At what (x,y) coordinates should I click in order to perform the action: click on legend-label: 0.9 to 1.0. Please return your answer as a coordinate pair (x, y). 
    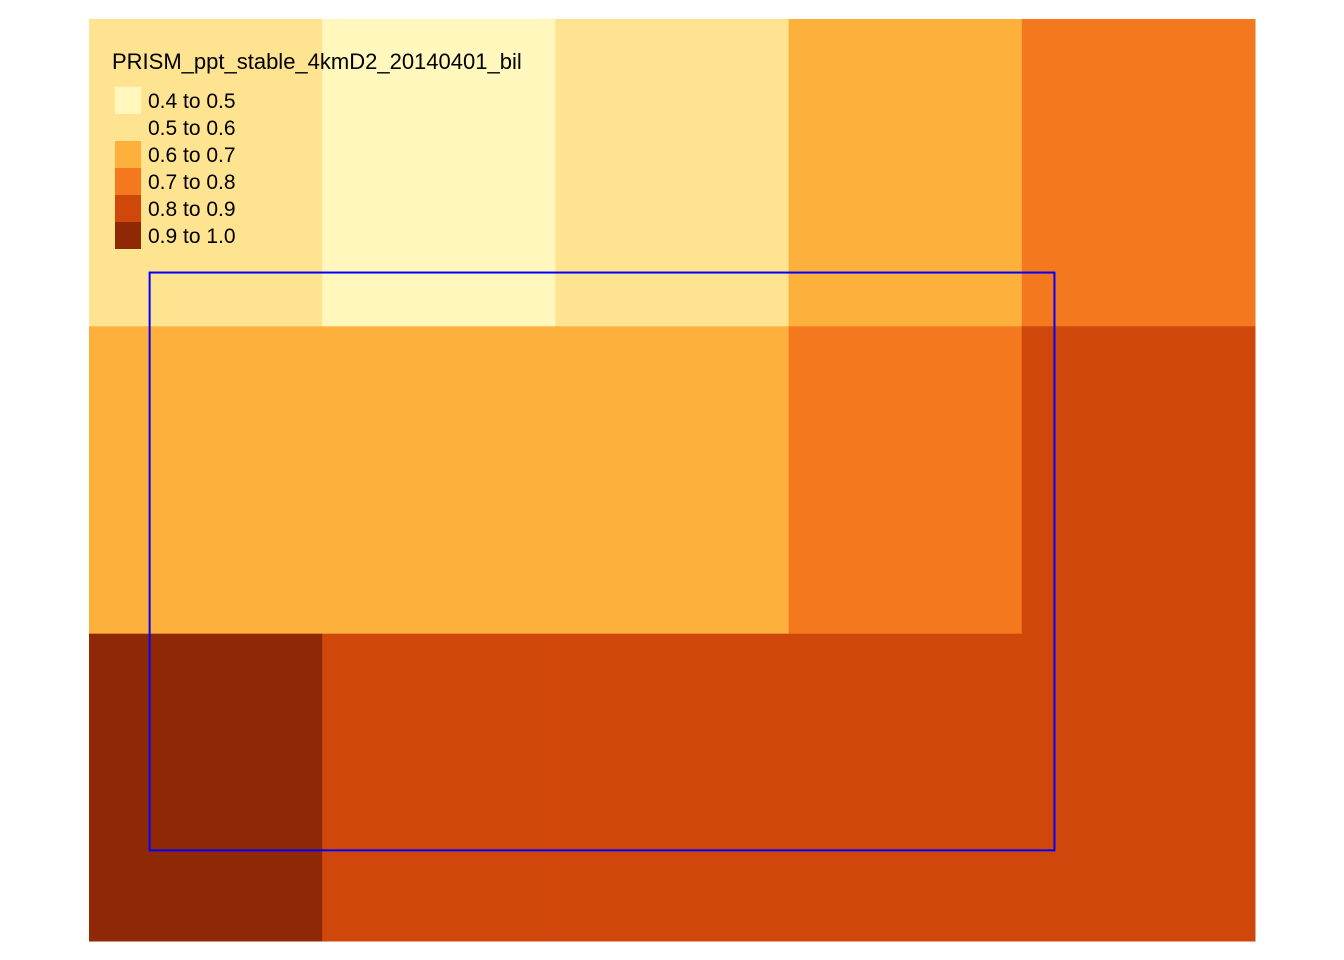
    Looking at the image, I should click on (192, 236).